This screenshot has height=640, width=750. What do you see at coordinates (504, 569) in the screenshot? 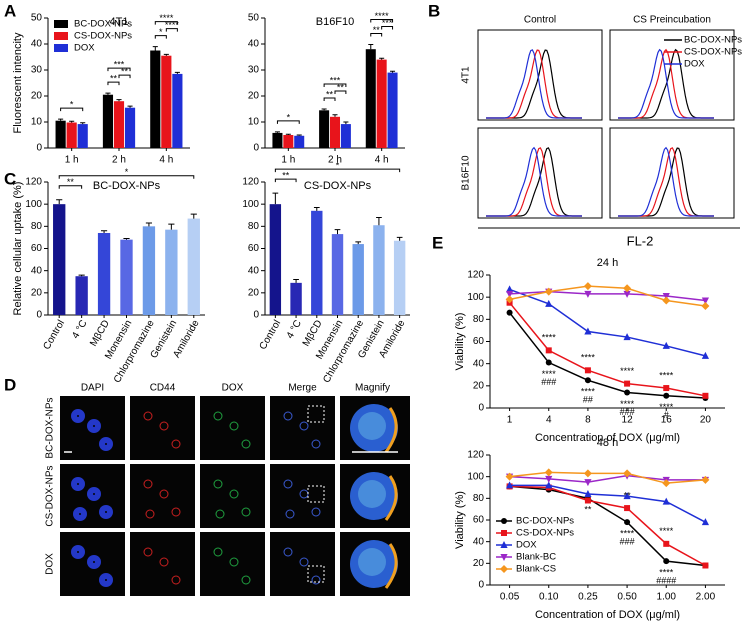
I see `legend-marker` at bounding box center [504, 569].